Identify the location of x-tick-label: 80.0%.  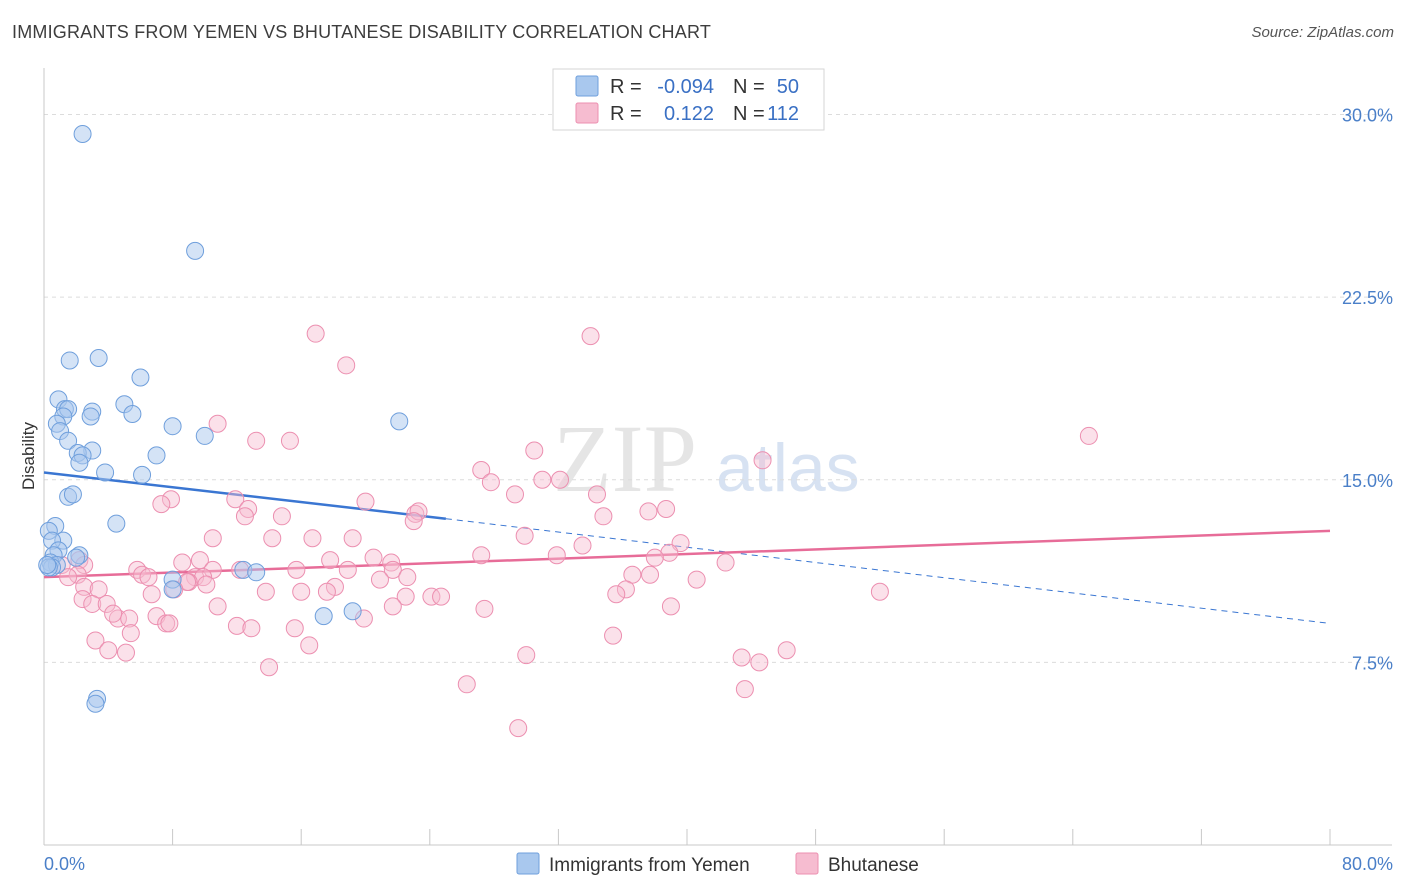
(1367, 864).